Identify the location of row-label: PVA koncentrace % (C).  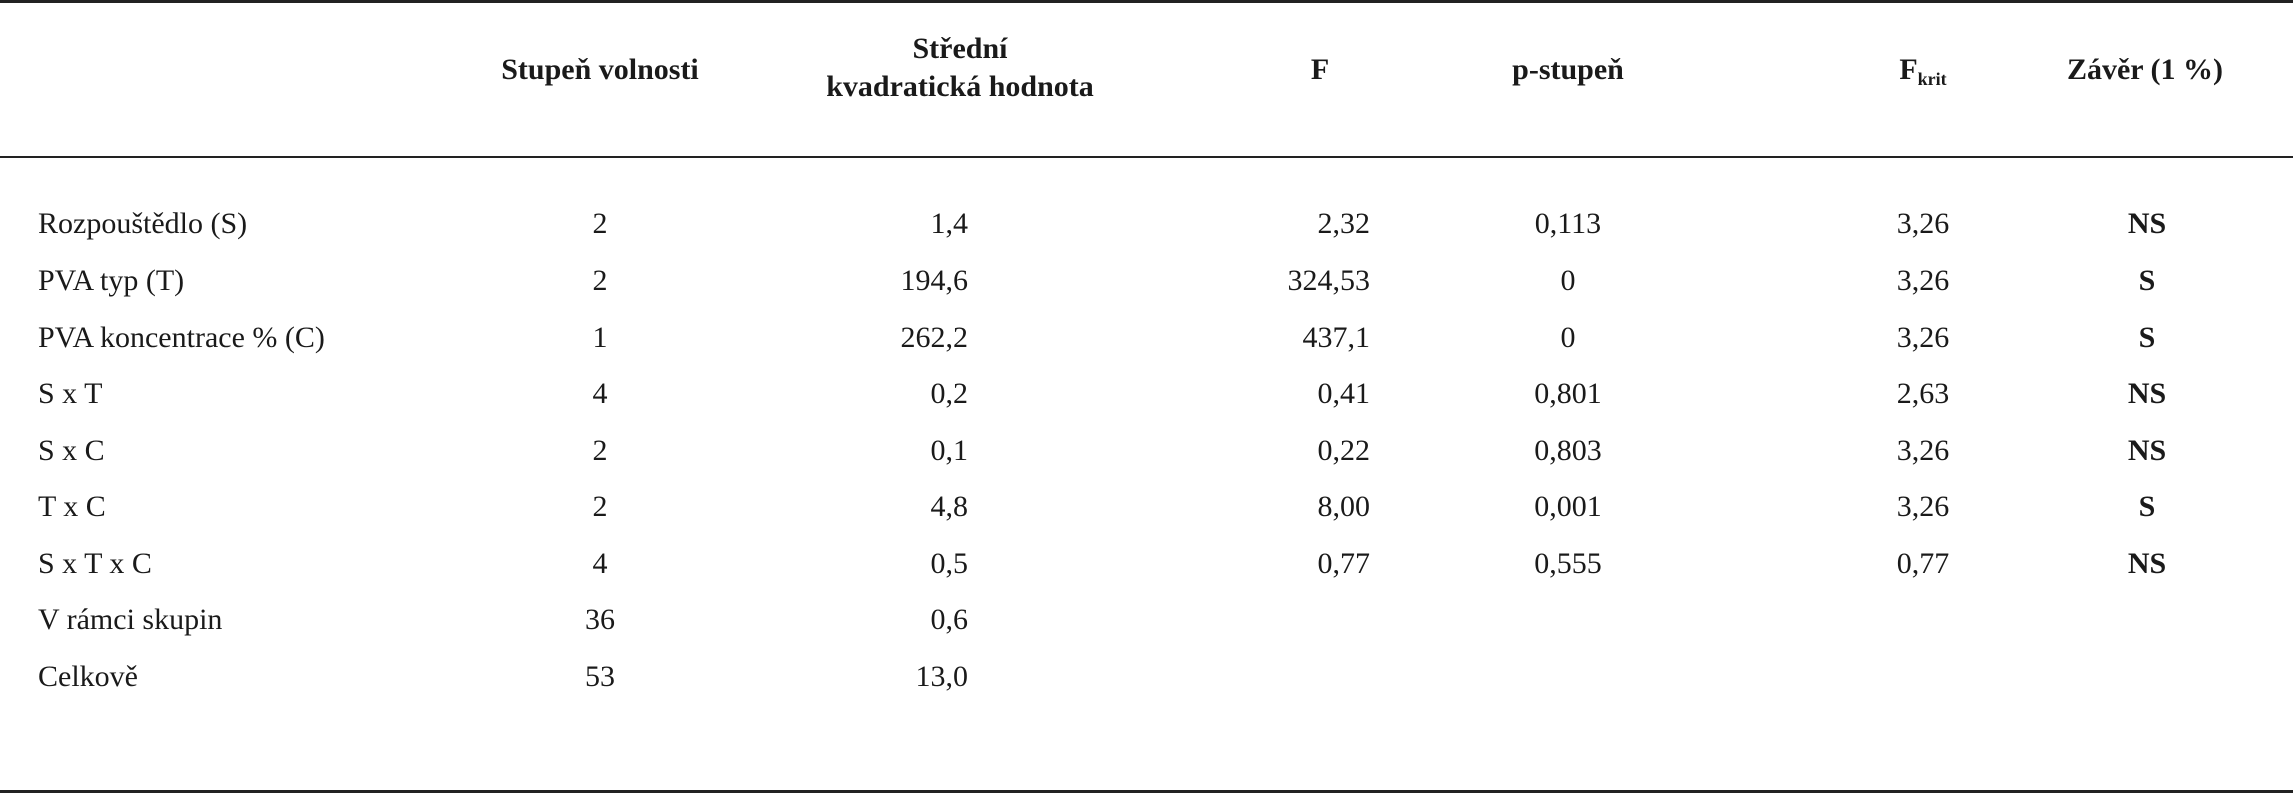
(181, 337).